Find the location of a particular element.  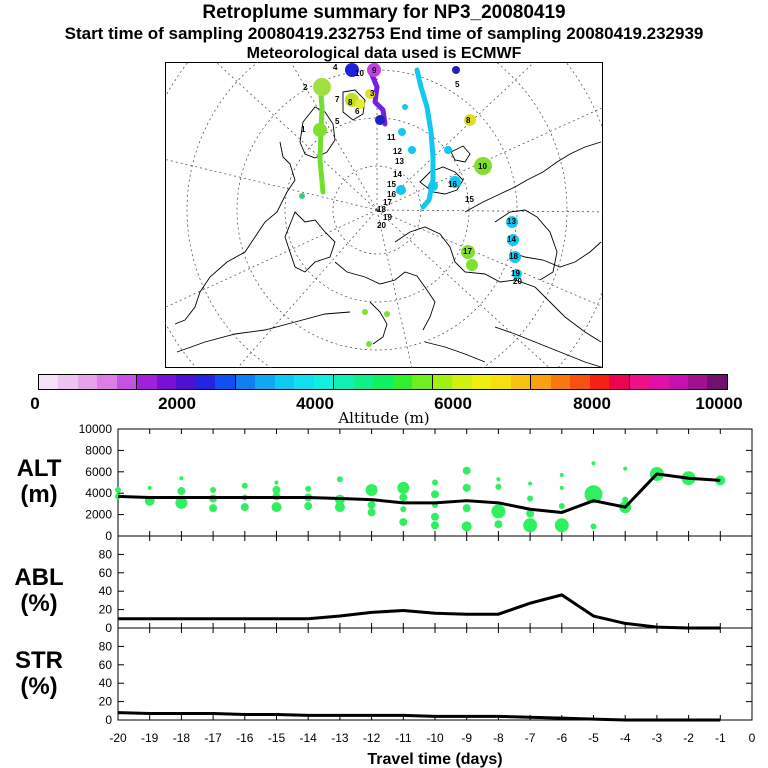

colorbar-title: Altitude (m) is located at coordinates (384, 418).